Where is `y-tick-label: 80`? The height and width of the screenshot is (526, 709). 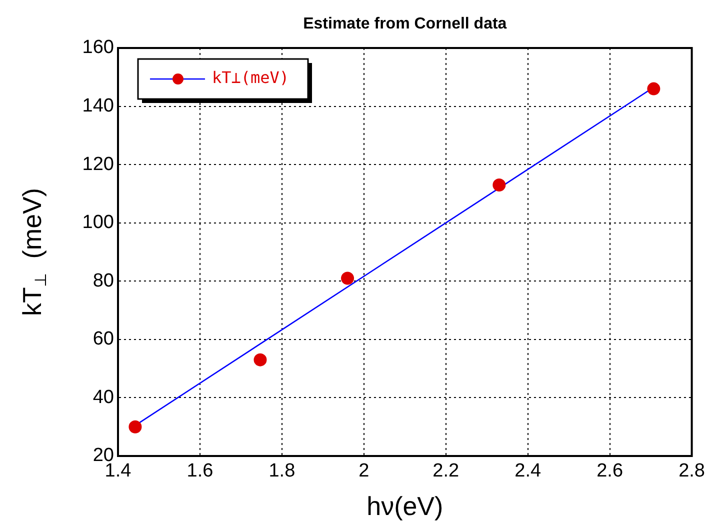 y-tick-label: 80 is located at coordinates (103, 281).